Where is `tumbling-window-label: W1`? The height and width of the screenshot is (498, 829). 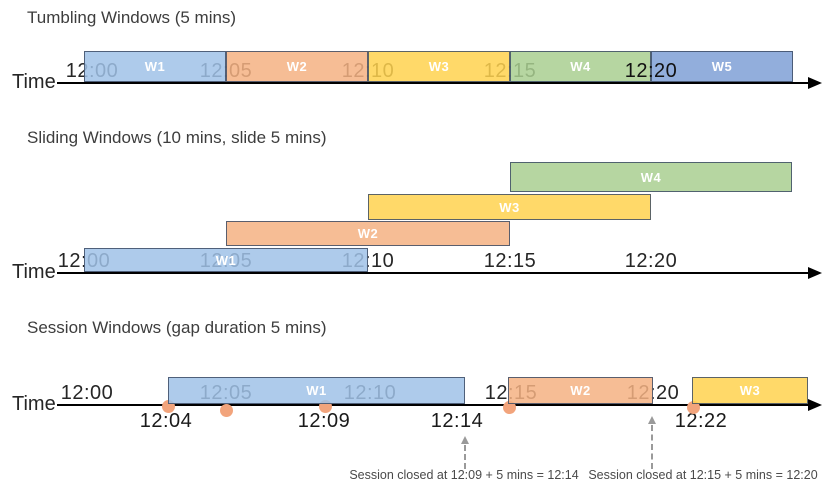
tumbling-window-label: W1 is located at coordinates (155, 66).